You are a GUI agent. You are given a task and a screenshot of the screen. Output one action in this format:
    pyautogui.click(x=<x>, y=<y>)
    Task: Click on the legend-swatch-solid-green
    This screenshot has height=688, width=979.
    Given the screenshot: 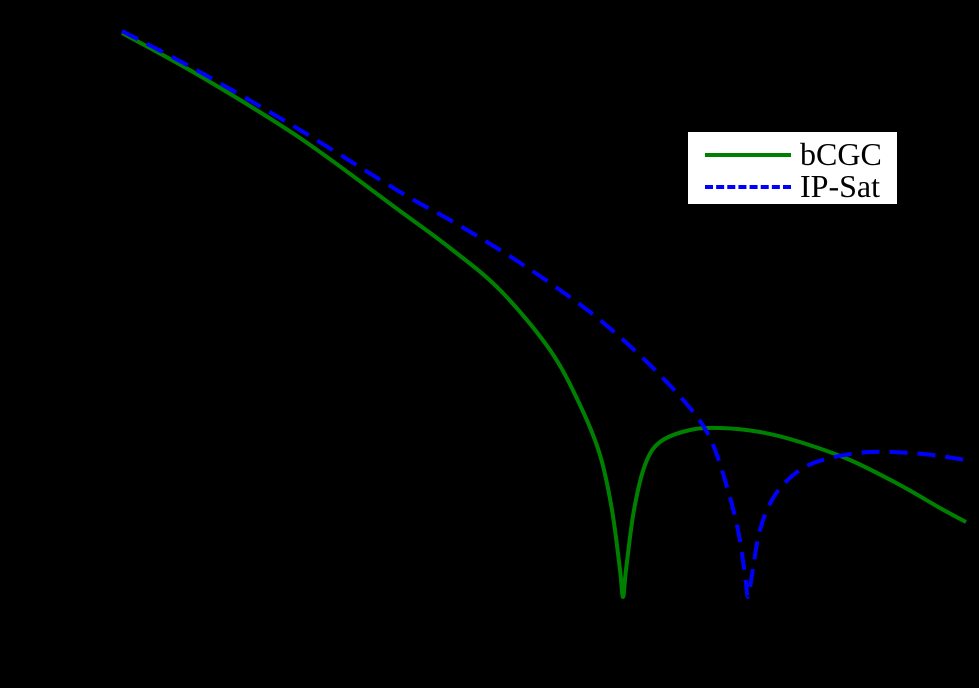 What is the action you would take?
    pyautogui.click(x=748, y=155)
    